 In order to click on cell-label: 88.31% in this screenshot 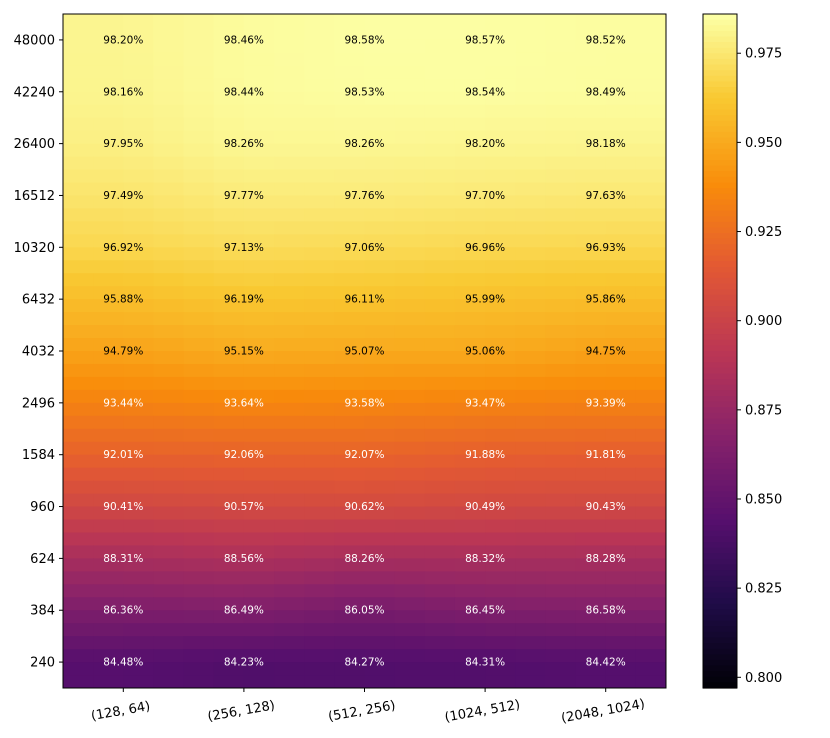, I will do `click(123, 559)`.